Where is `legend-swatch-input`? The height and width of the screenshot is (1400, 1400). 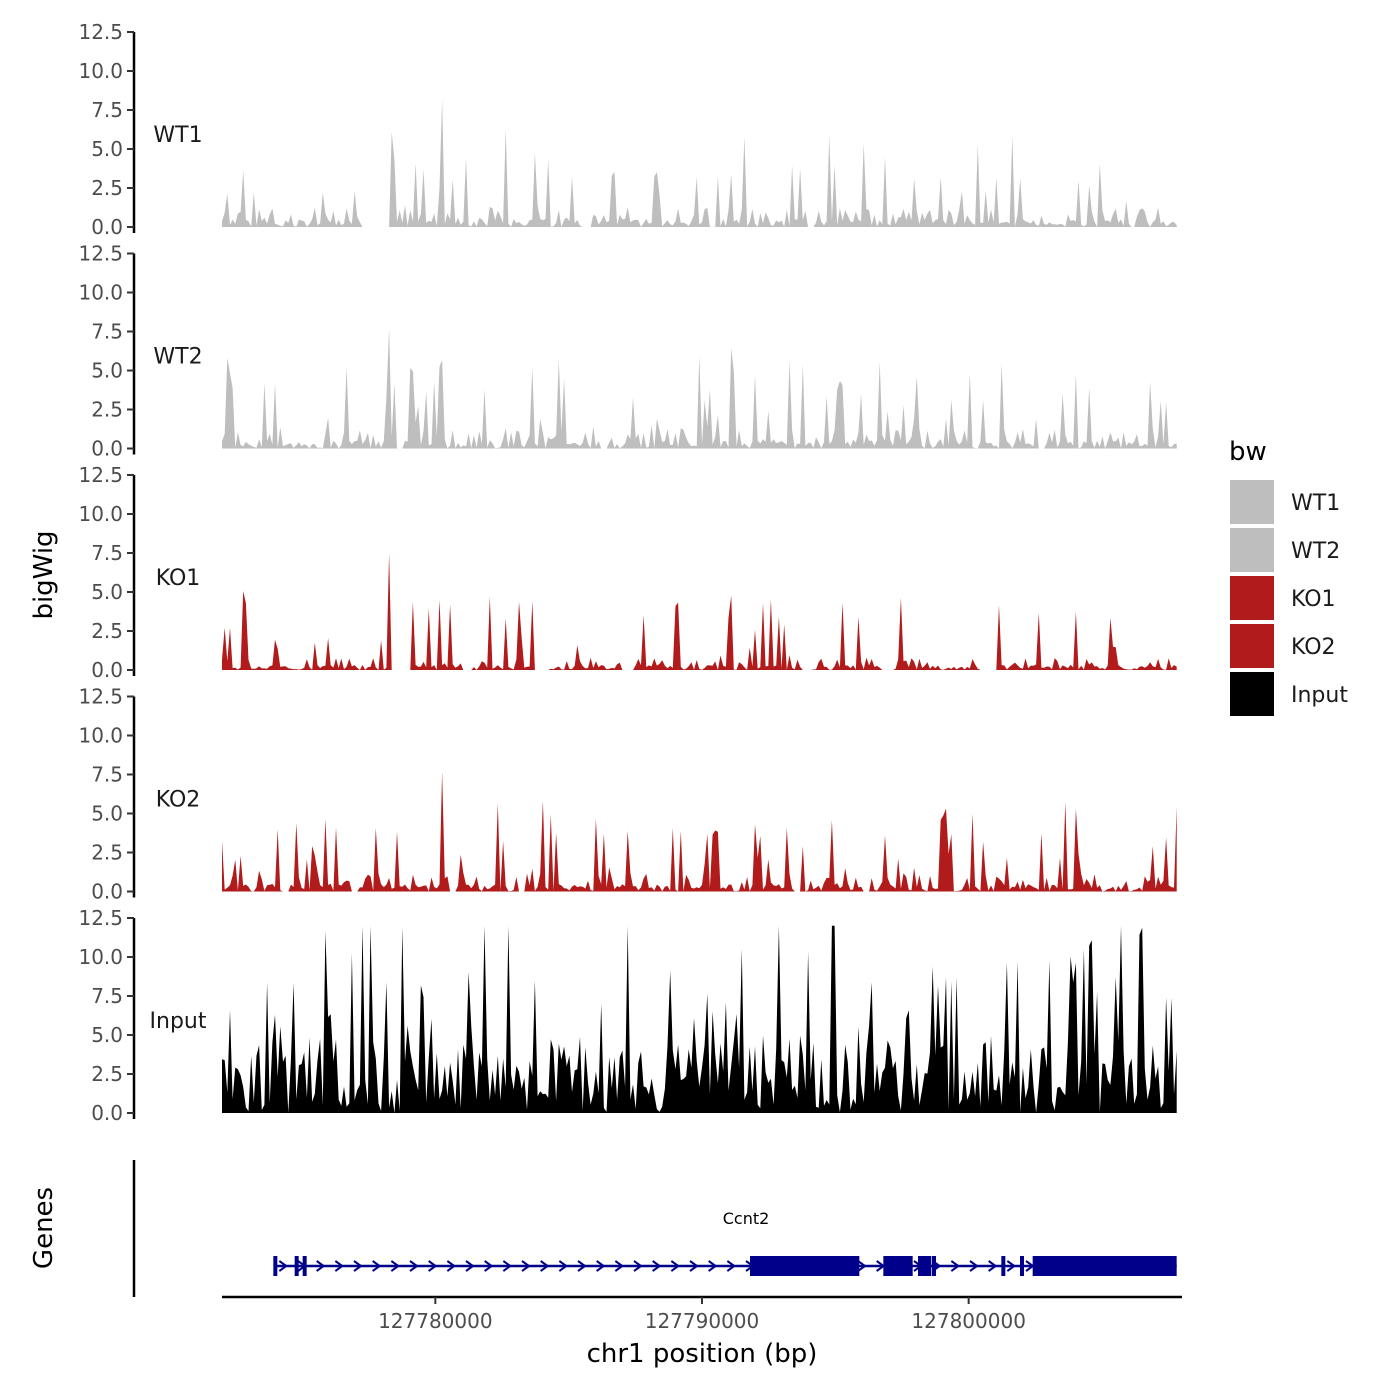 legend-swatch-input is located at coordinates (1252, 694).